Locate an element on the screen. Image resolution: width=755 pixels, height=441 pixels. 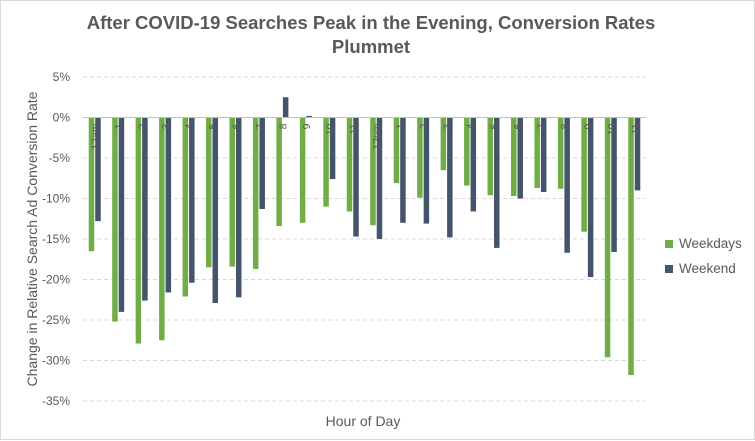
legend-swatch-weekend is located at coordinates (669, 268).